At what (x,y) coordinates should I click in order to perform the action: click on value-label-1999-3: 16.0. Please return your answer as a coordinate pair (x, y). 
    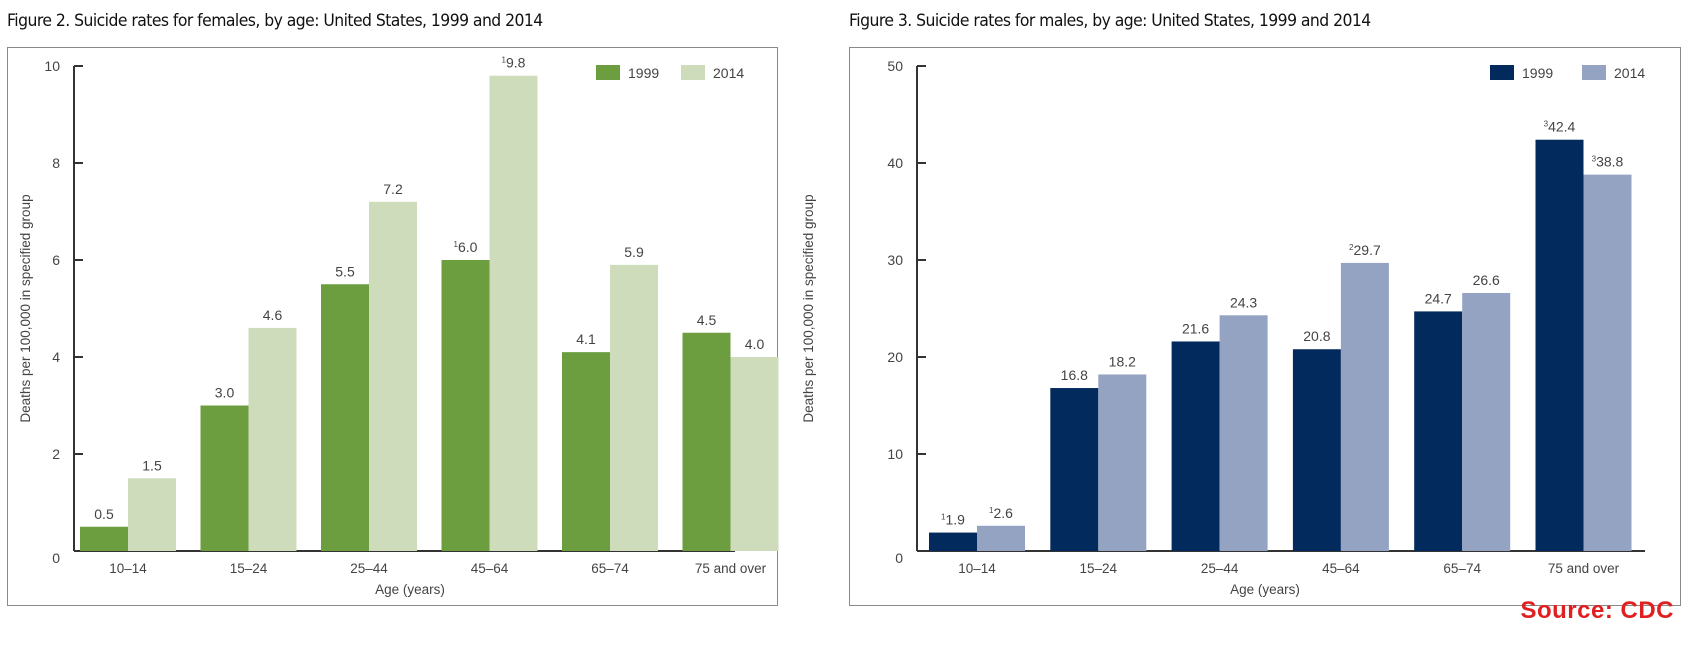
    Looking at the image, I should click on (466, 247).